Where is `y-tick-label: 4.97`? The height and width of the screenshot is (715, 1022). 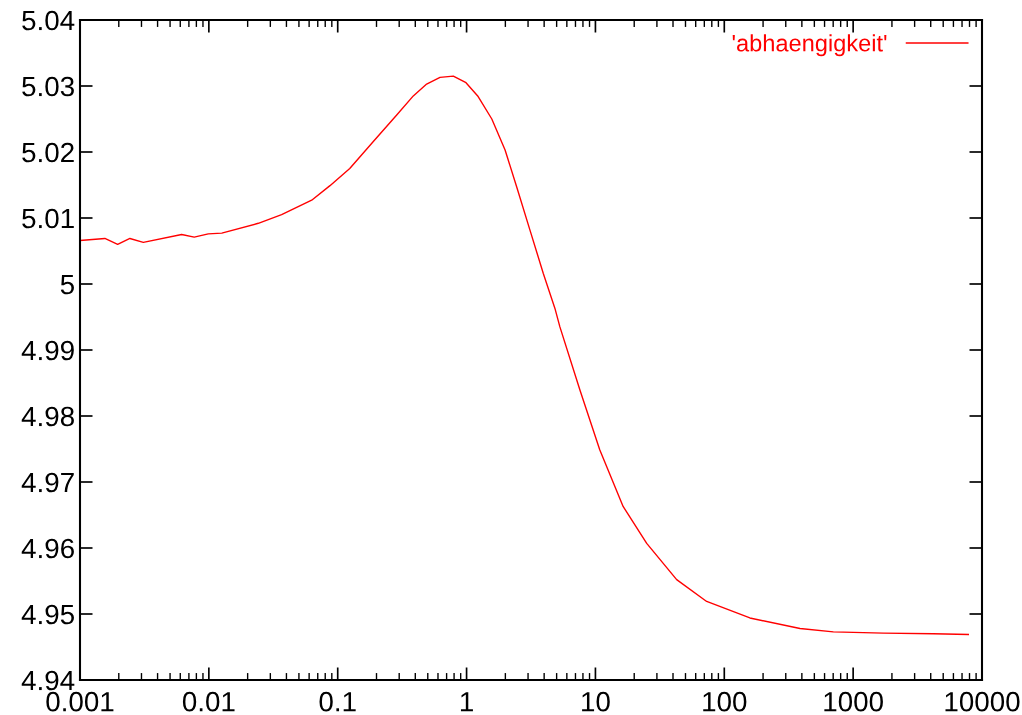 y-tick-label: 4.97 is located at coordinates (47, 482).